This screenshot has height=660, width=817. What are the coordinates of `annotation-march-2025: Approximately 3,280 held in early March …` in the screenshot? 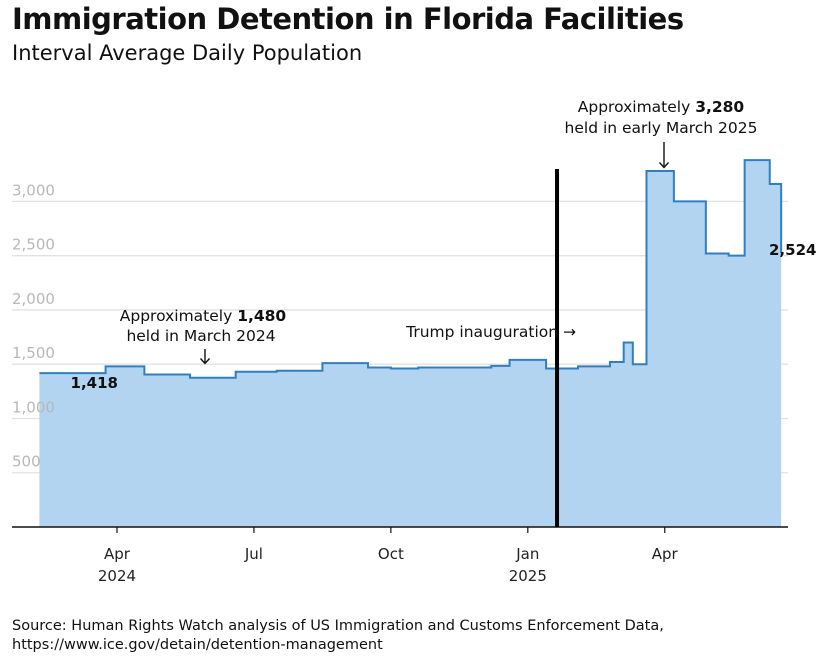 It's located at (661, 133).